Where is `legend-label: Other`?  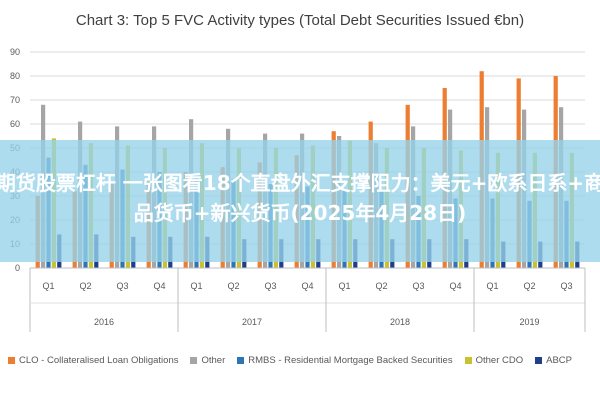 legend-label: Other is located at coordinates (213, 360).